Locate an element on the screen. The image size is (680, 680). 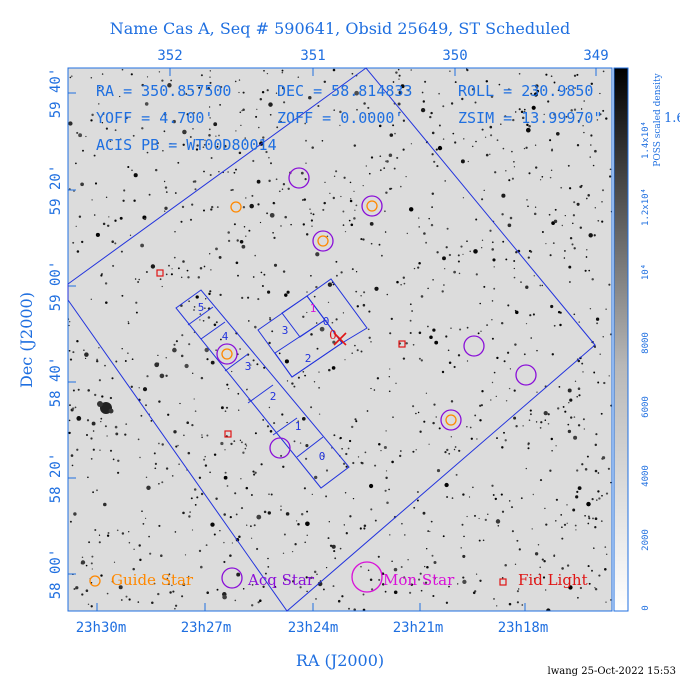
chip-label-s: 0 is located at coordinates (322, 456).